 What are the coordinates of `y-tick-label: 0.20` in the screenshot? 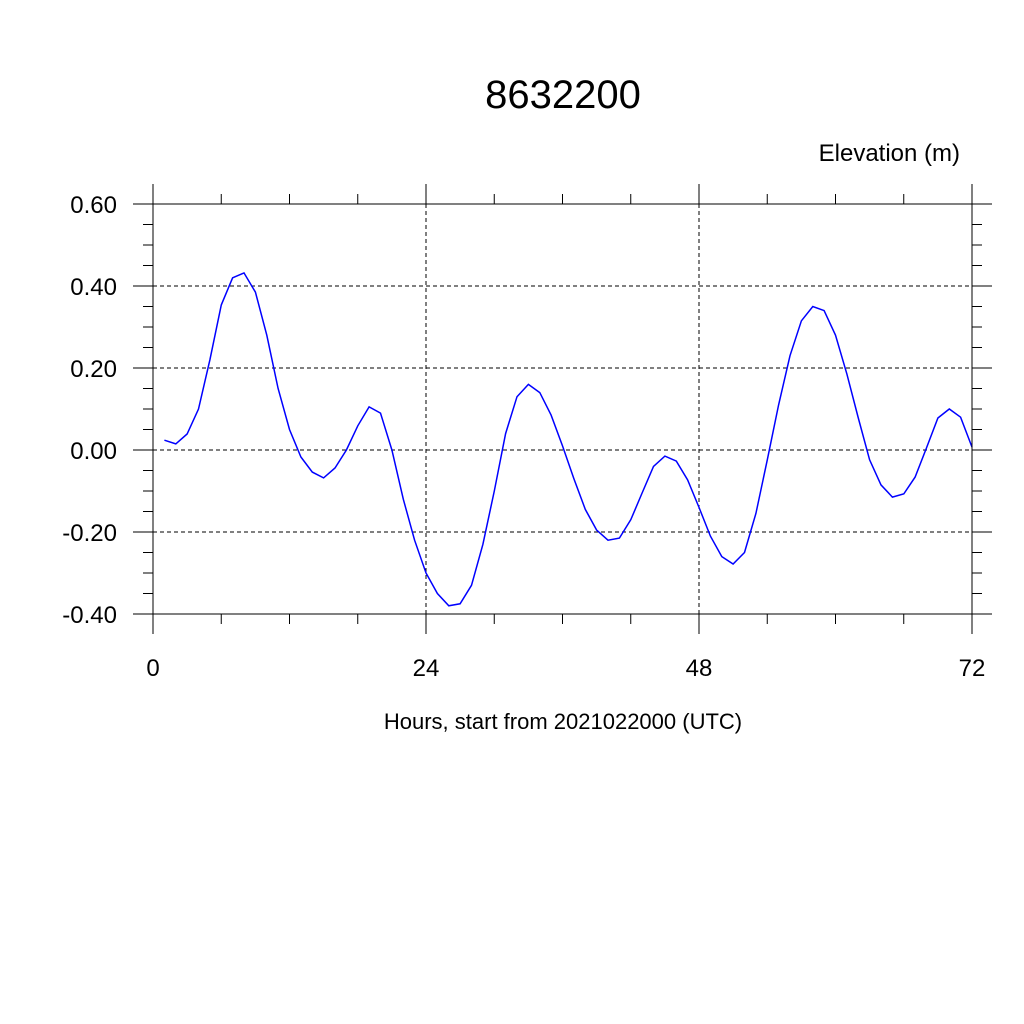 It's located at (93, 369).